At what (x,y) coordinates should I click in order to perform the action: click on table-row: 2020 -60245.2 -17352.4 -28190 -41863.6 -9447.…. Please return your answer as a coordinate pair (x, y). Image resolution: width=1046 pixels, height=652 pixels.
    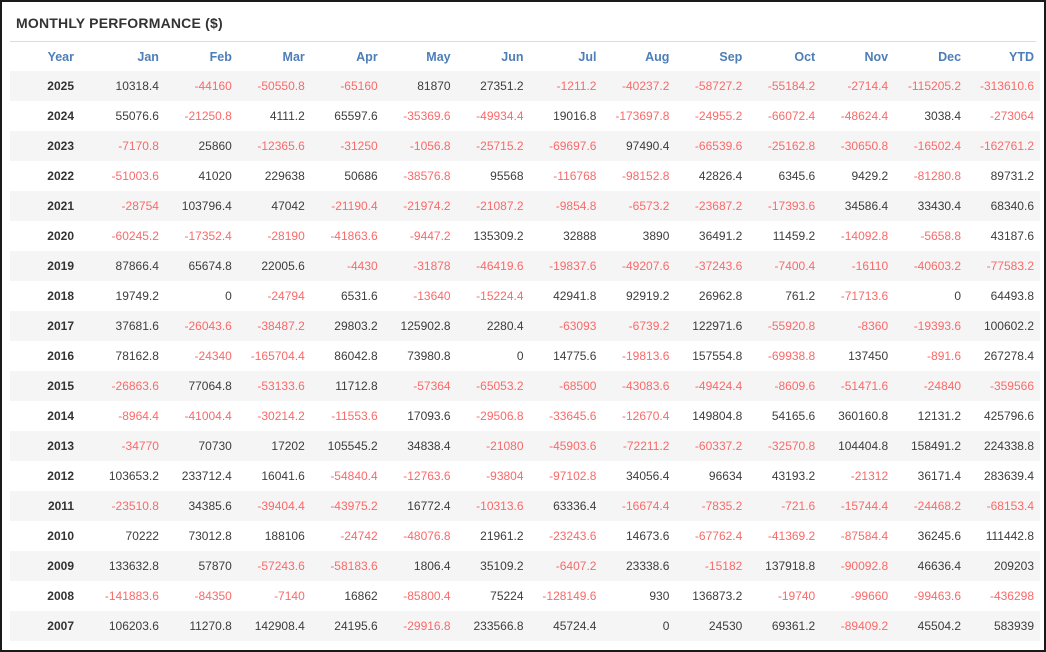
    Looking at the image, I should click on (525, 236).